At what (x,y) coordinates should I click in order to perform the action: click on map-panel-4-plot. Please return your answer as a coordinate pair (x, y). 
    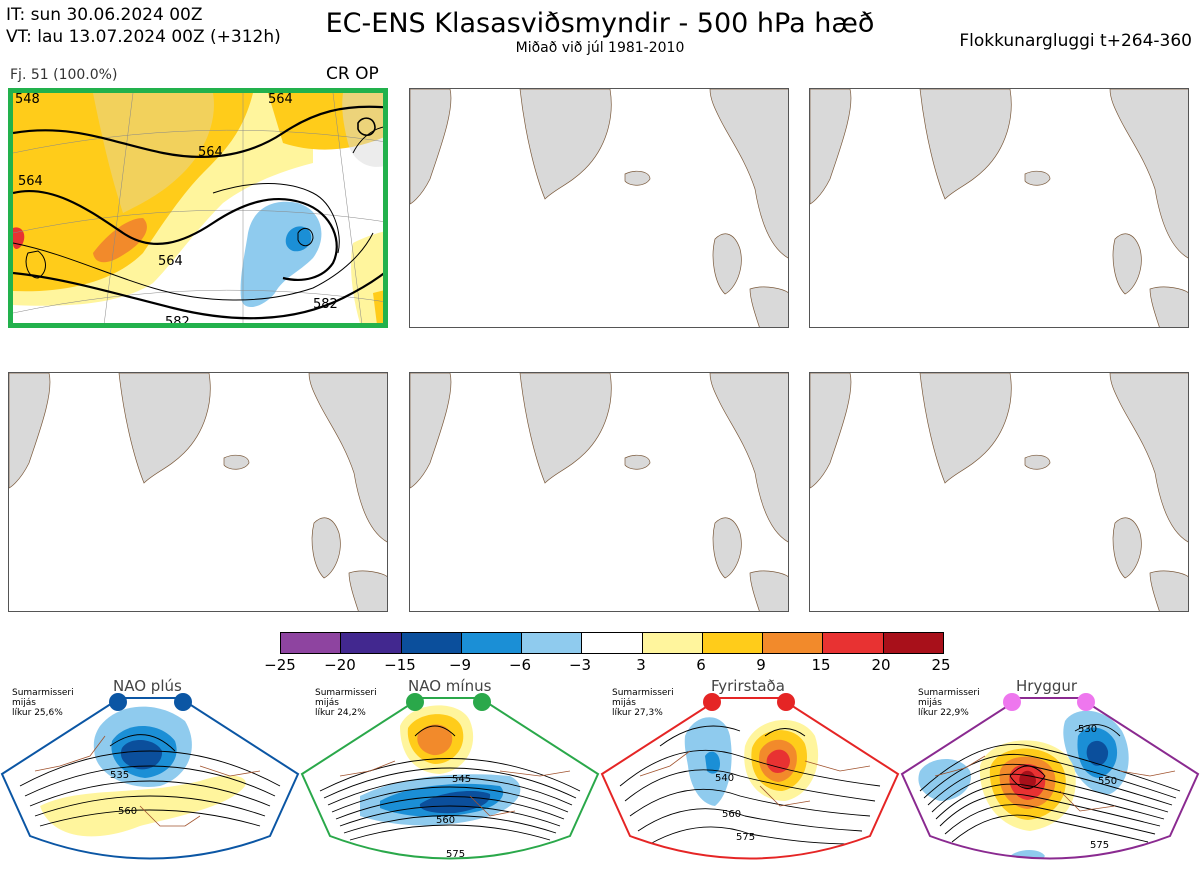
    Looking at the image, I should click on (198, 492).